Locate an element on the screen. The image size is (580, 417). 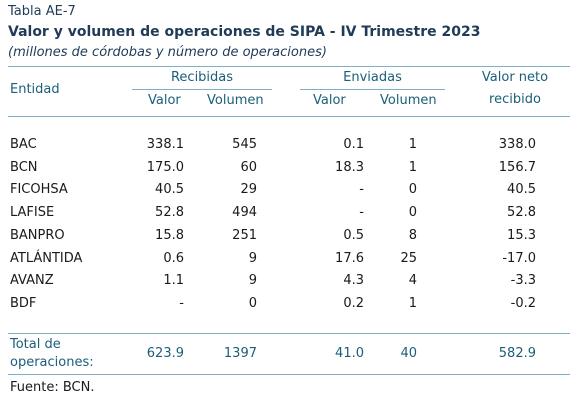
cell-rec-valor: 1.1 is located at coordinates (173, 281).